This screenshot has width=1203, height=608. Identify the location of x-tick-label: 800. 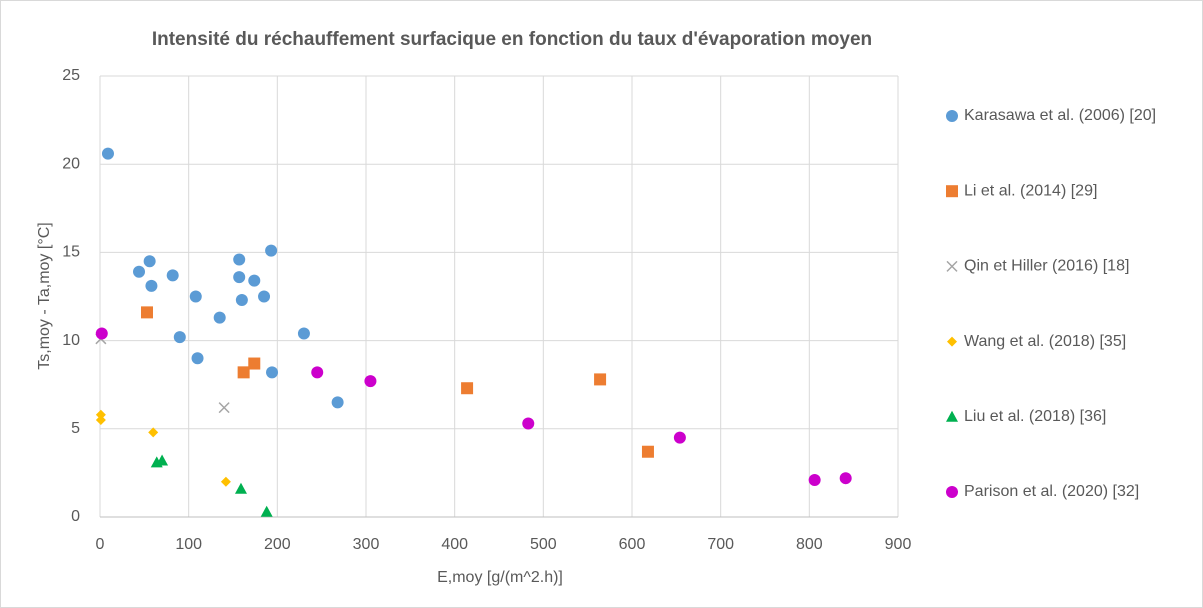
(809, 544).